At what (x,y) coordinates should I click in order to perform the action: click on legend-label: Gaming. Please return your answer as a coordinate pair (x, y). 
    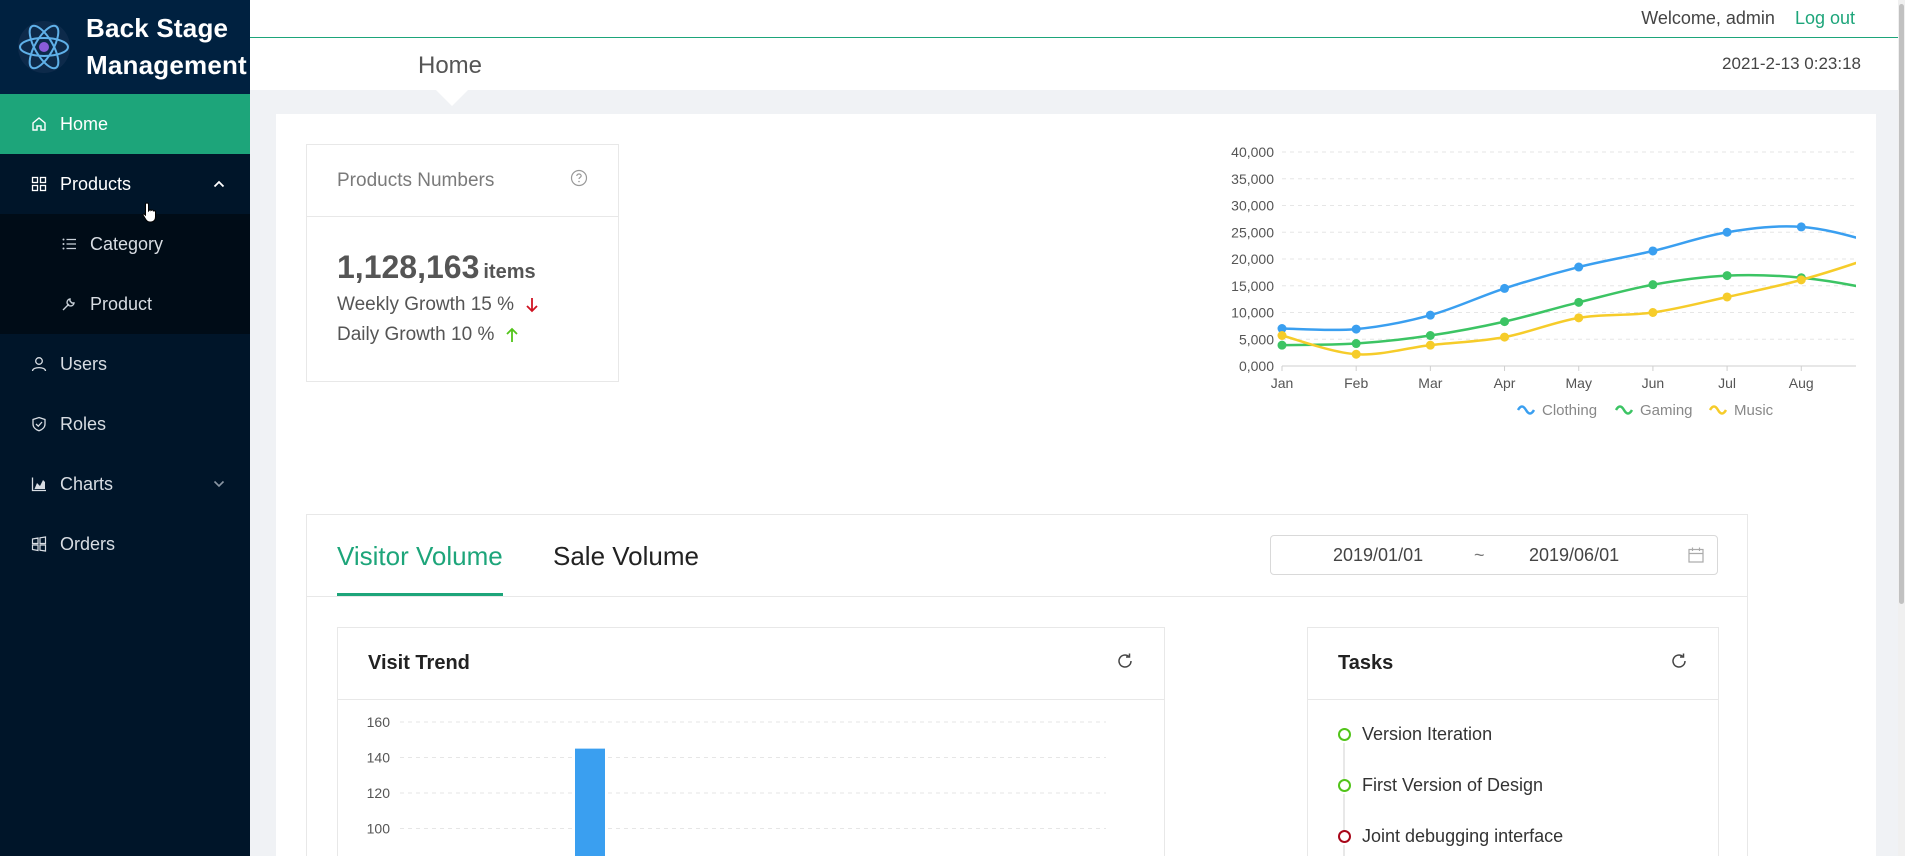
    Looking at the image, I should click on (1666, 410).